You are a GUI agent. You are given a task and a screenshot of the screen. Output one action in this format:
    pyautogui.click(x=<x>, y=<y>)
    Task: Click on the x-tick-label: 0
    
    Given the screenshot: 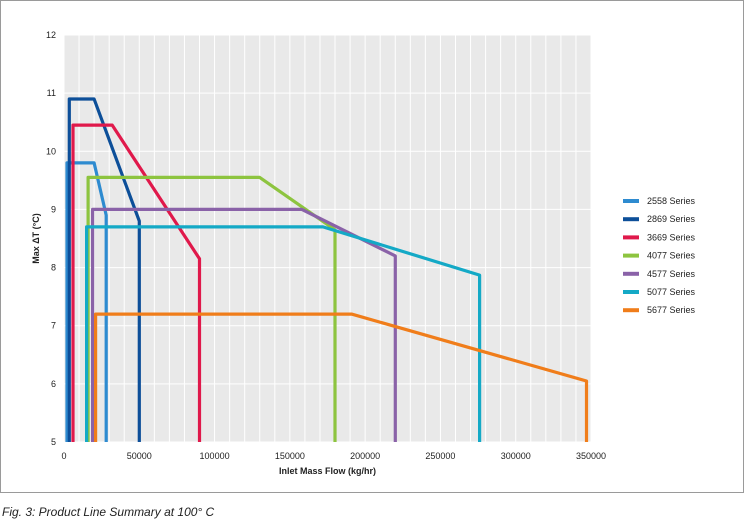 What is the action you would take?
    pyautogui.click(x=63, y=456)
    